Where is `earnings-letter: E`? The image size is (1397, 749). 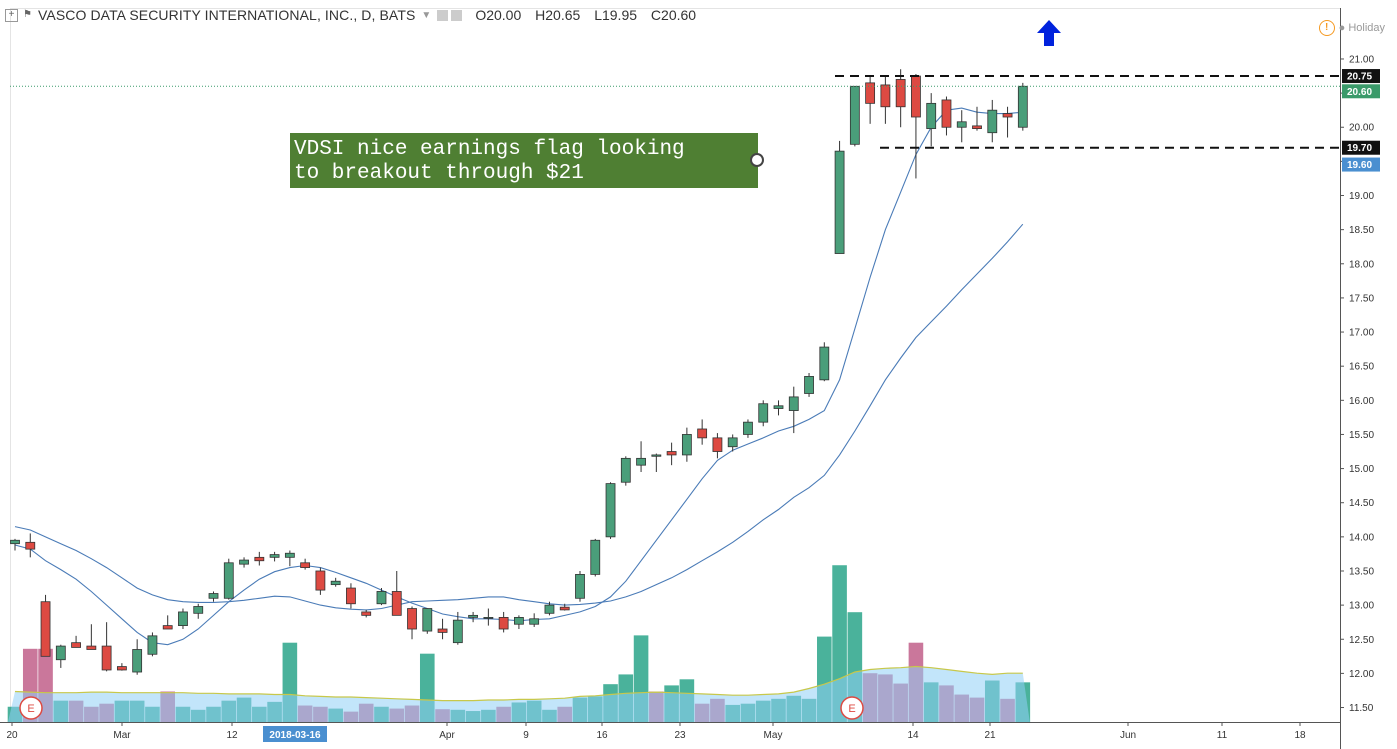 earnings-letter: E is located at coordinates (851, 709).